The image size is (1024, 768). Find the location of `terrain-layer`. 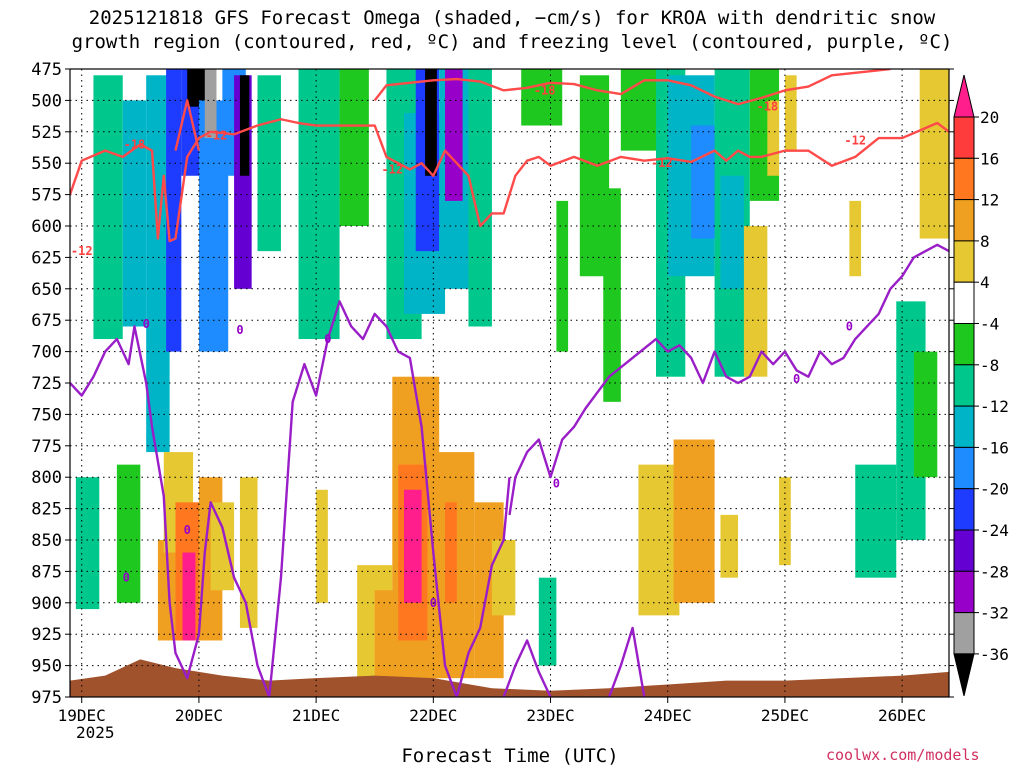

terrain-layer is located at coordinates (509, 678).